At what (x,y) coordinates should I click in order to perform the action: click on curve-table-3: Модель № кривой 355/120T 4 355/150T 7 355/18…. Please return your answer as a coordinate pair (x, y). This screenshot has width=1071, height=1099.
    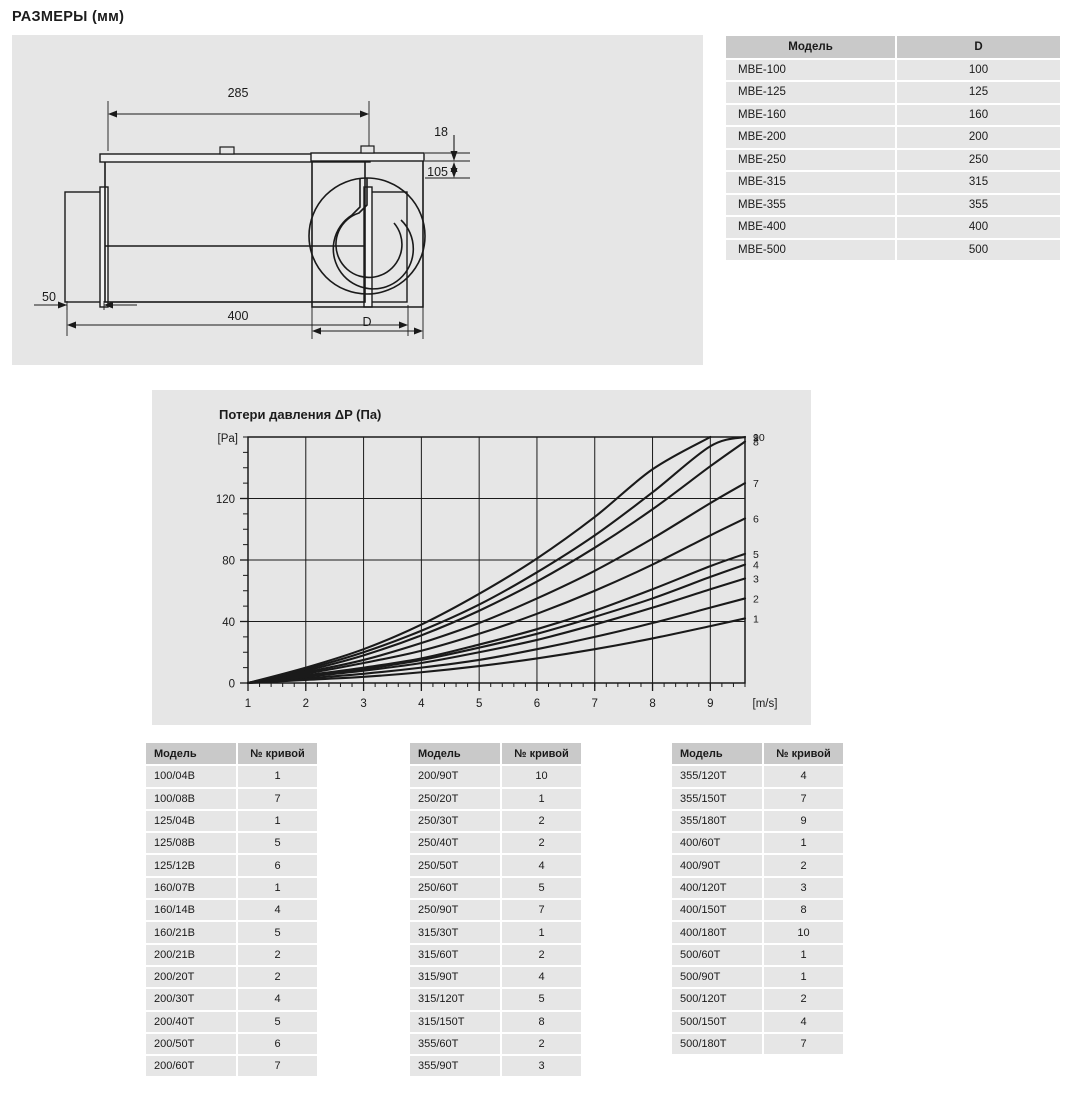
    Looking at the image, I should click on (757, 900).